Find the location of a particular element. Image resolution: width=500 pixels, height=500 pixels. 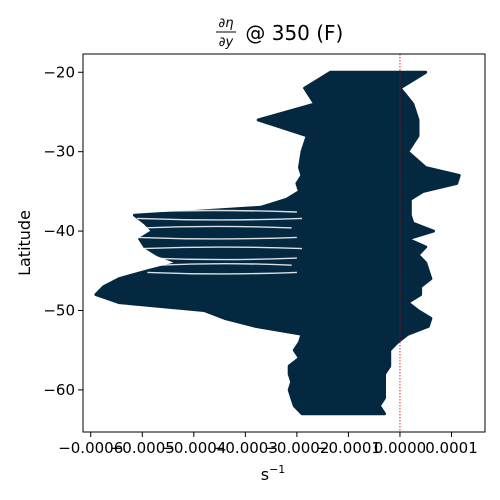

svg-text: s−1 is located at coordinates (273, 473).